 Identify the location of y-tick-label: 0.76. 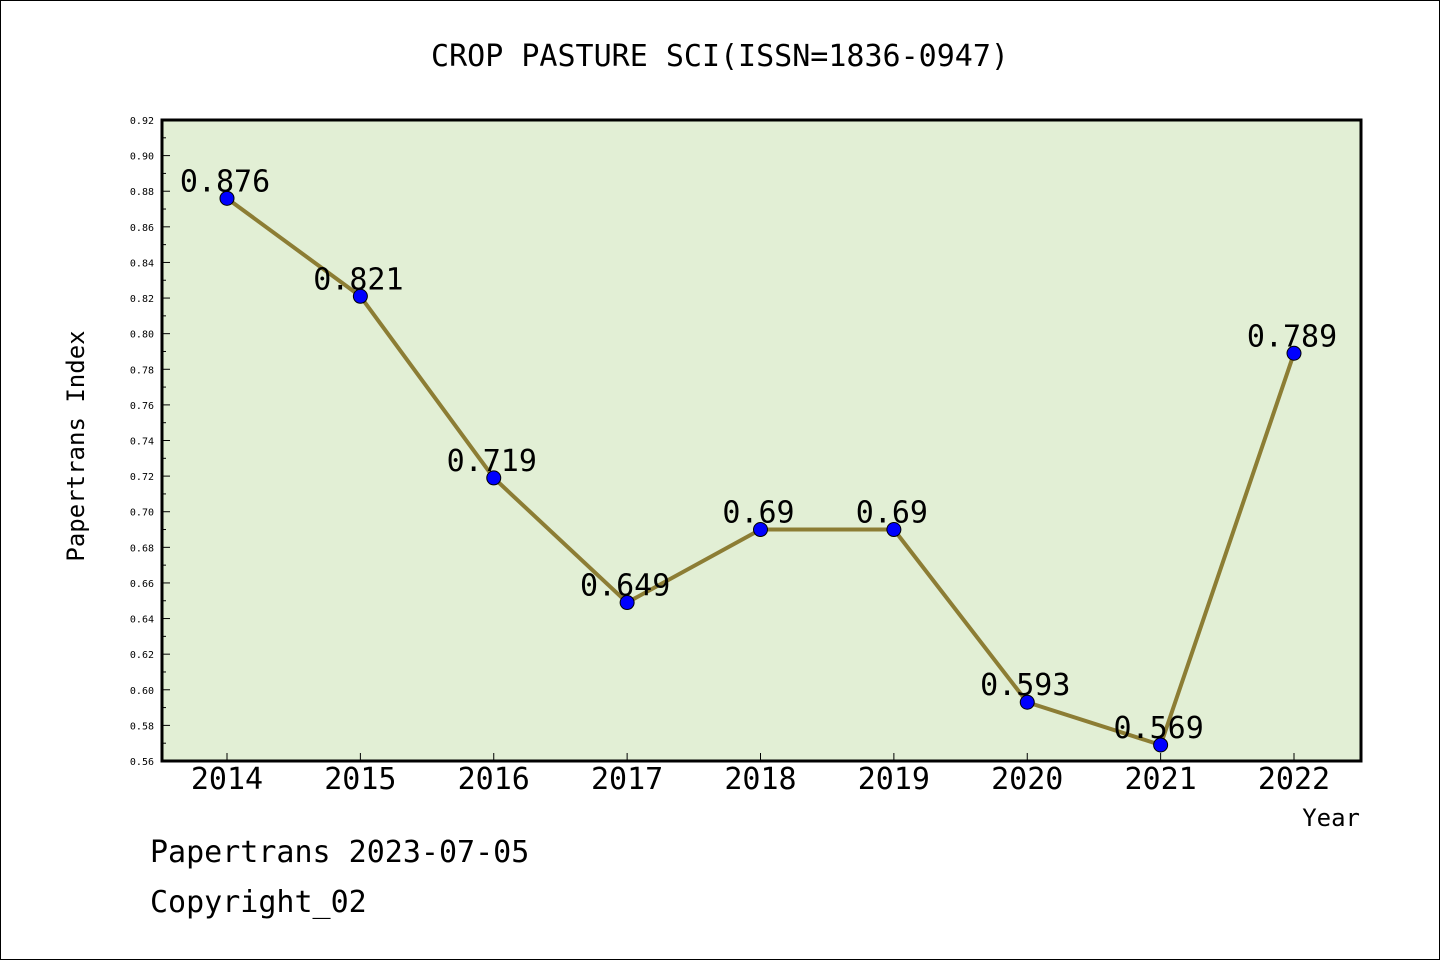
(142, 406).